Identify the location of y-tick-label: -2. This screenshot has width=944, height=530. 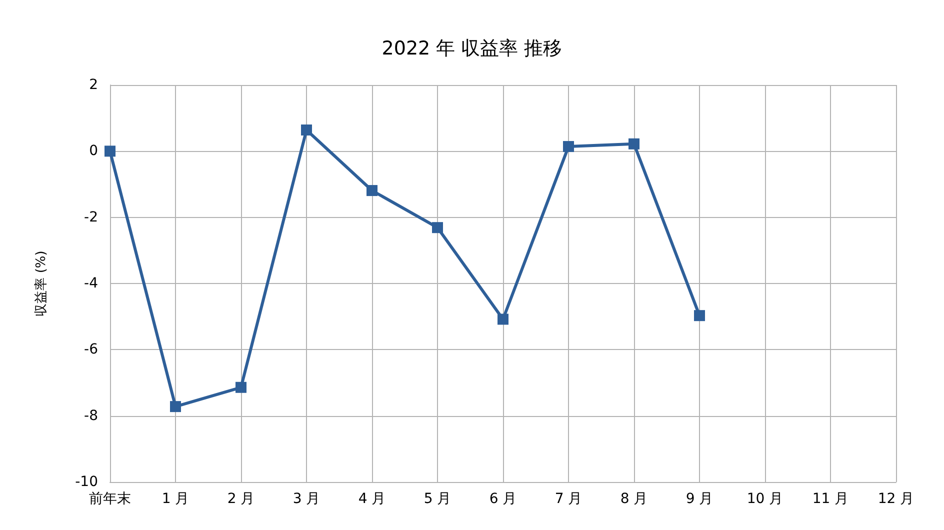
(91, 217).